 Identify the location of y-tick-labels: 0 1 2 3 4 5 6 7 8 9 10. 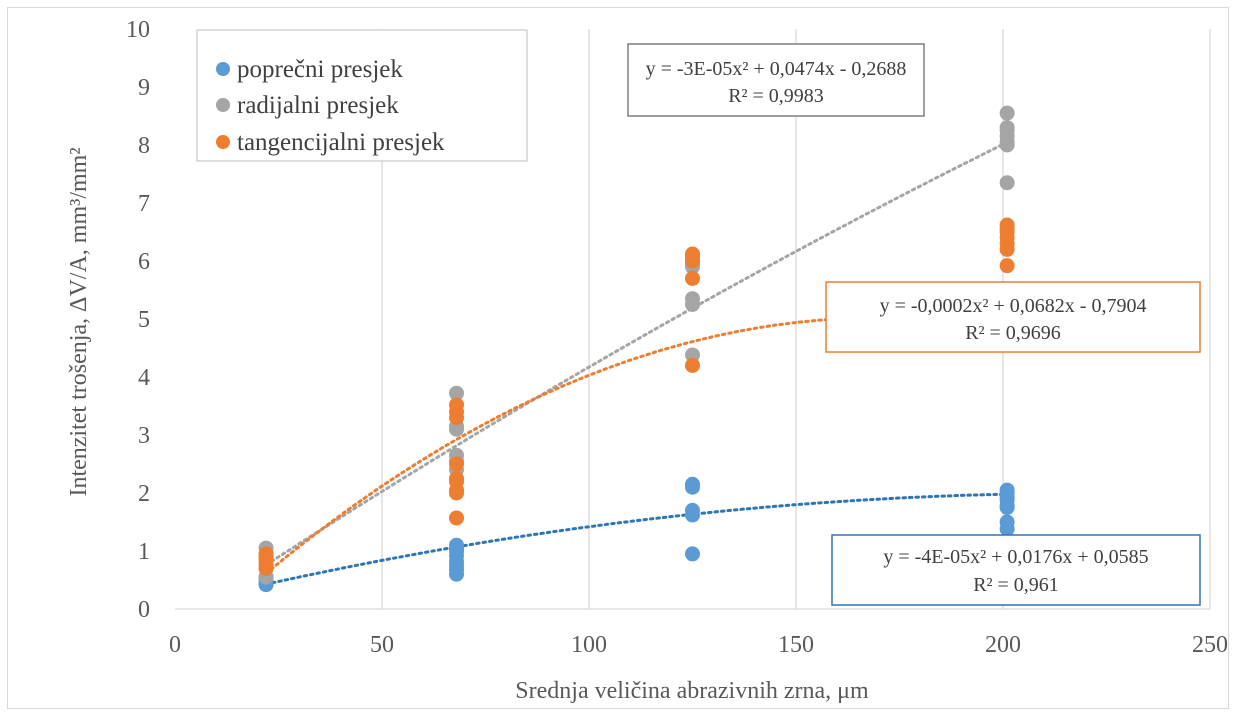
(138, 320).